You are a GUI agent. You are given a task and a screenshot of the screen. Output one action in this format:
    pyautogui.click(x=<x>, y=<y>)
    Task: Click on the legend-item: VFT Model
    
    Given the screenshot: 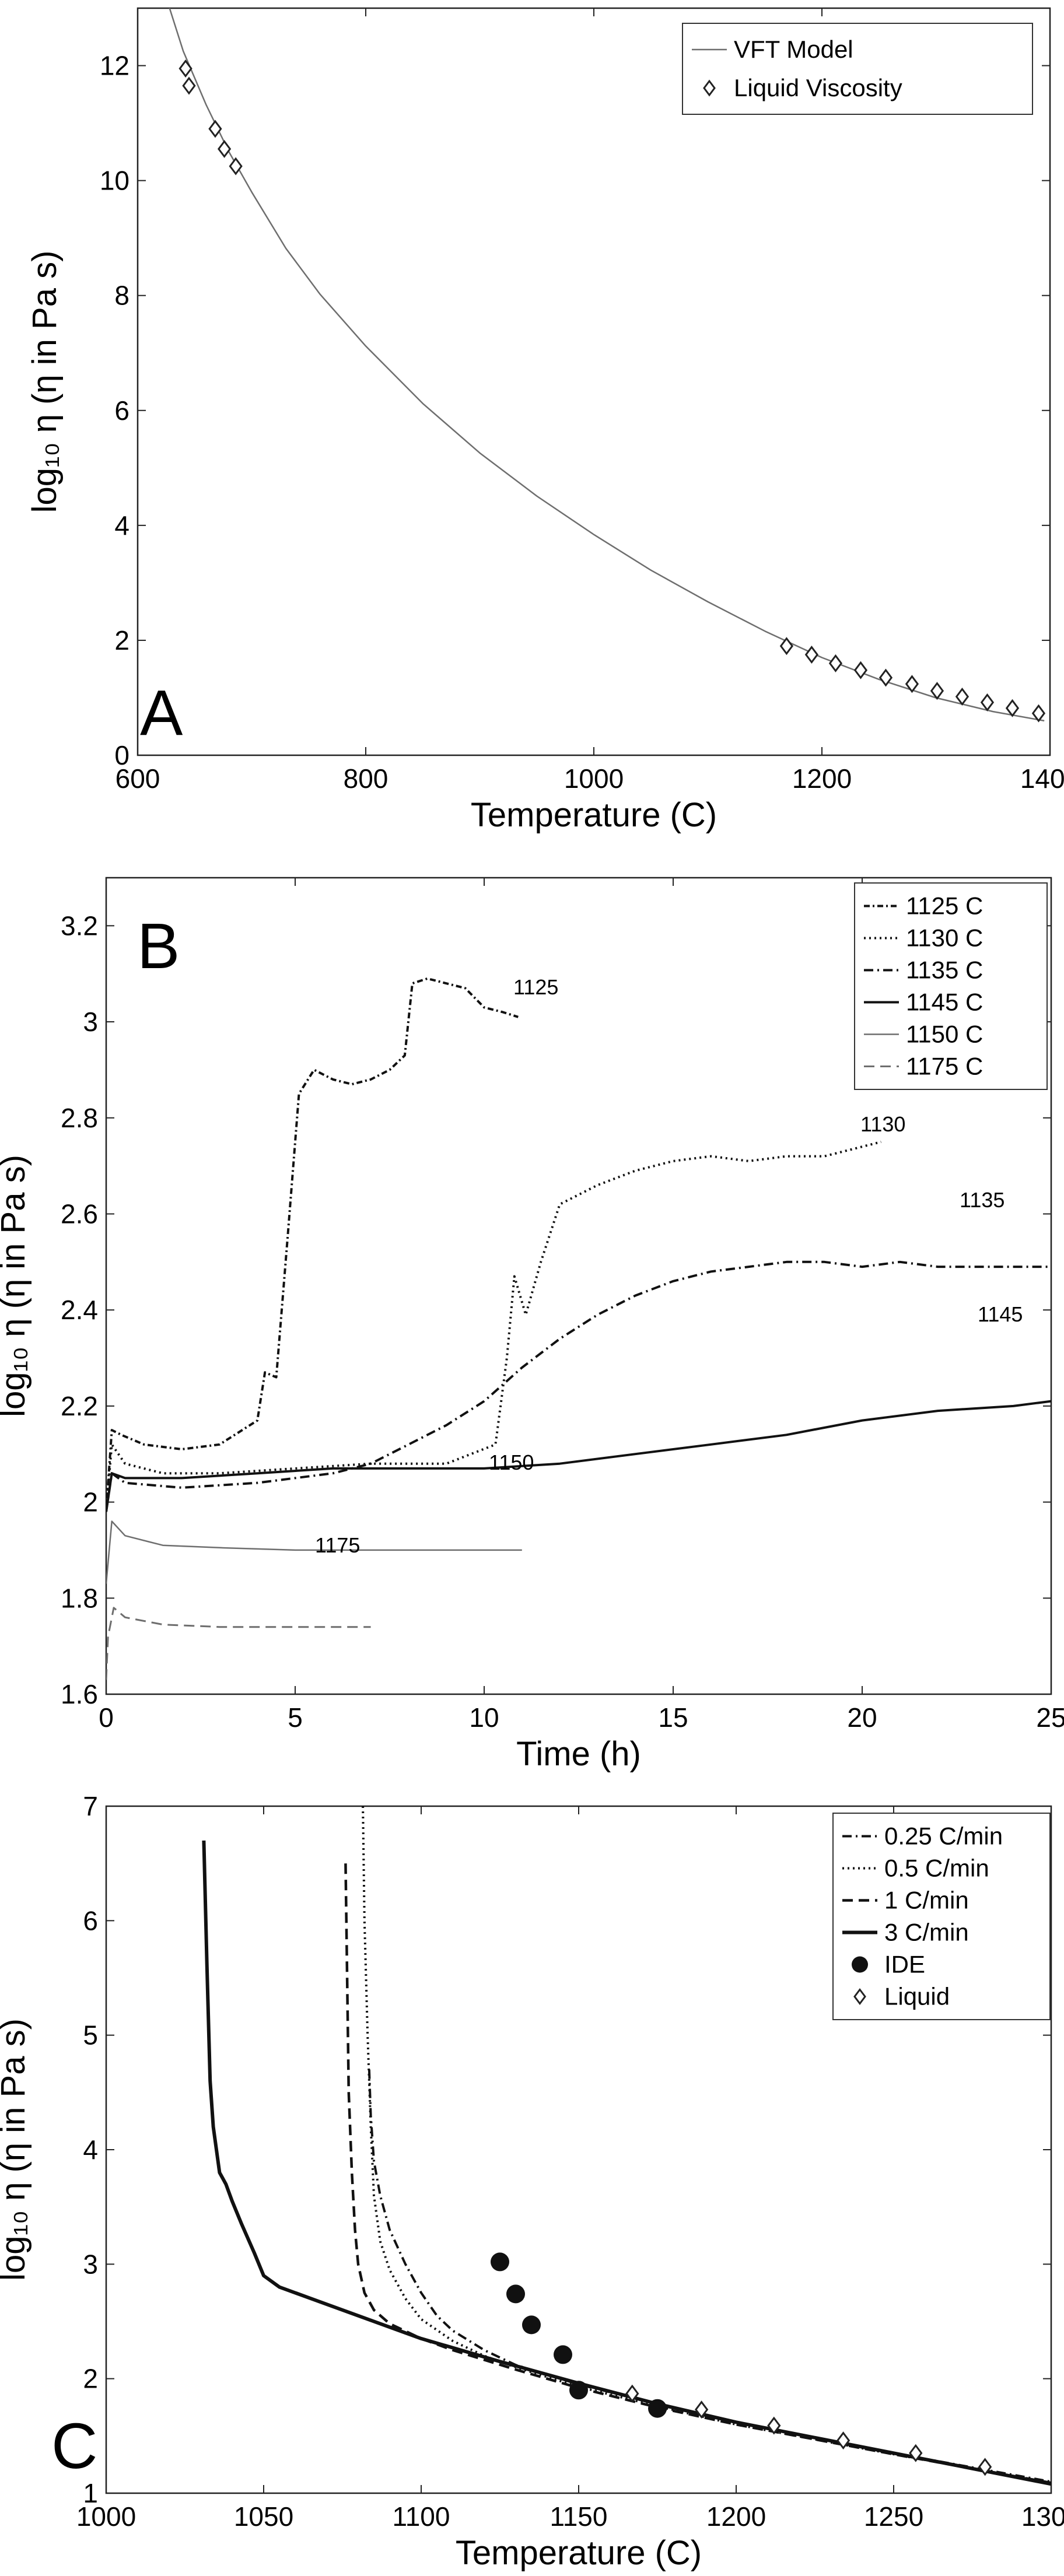 What is the action you would take?
    pyautogui.click(x=772, y=49)
    